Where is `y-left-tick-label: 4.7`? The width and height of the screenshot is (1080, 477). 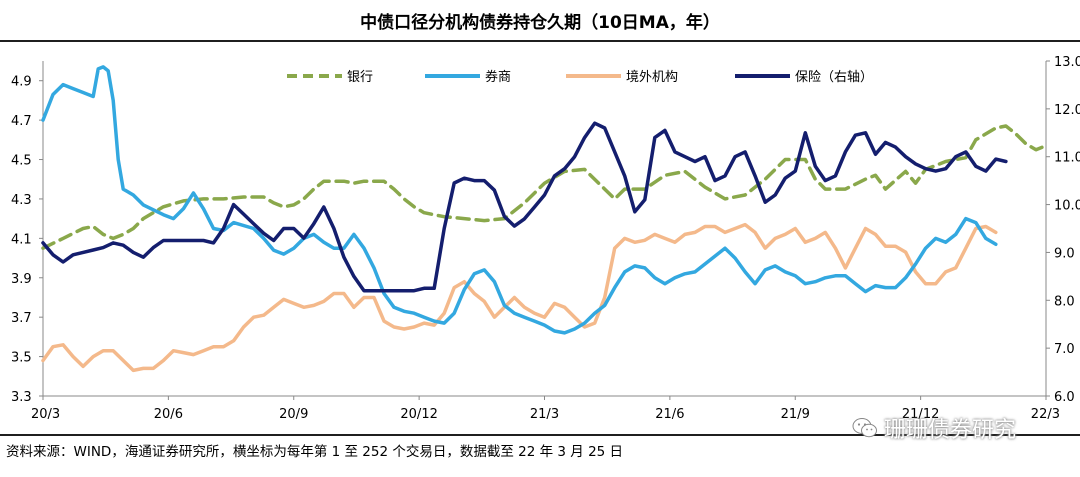 y-left-tick-label: 4.7 is located at coordinates (21, 121).